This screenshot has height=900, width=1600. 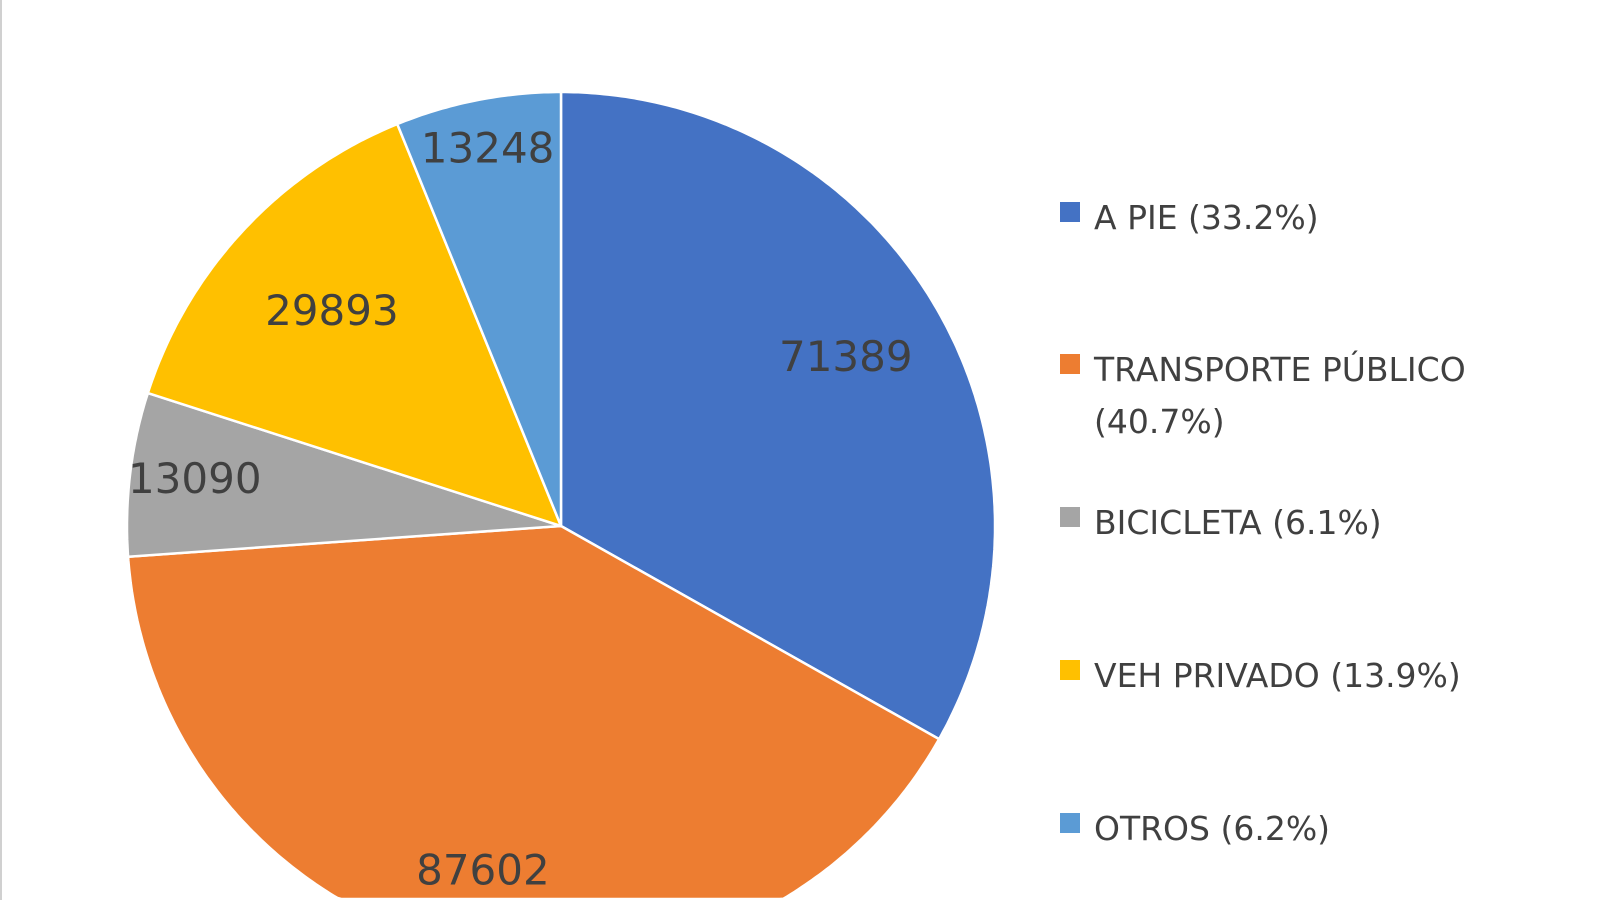 What do you see at coordinates (1212, 828) in the screenshot?
I see `legend-label: OTROS (6.2%)` at bounding box center [1212, 828].